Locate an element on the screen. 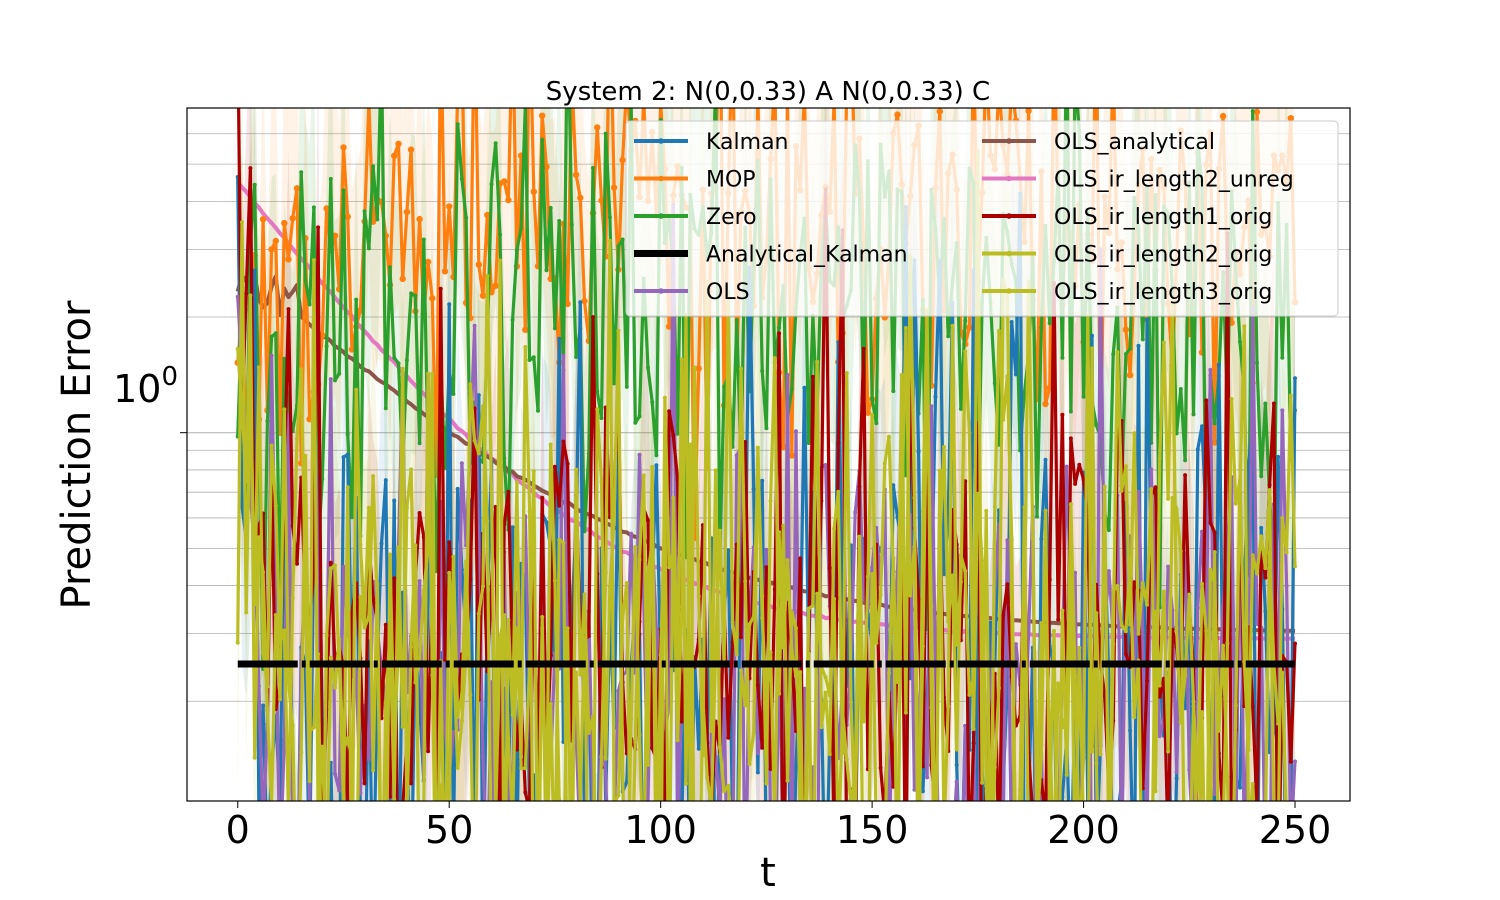 This screenshot has width=1500, height=900. x-axis-ticks: 0 50 100 150 200 250 is located at coordinates (778, 826).